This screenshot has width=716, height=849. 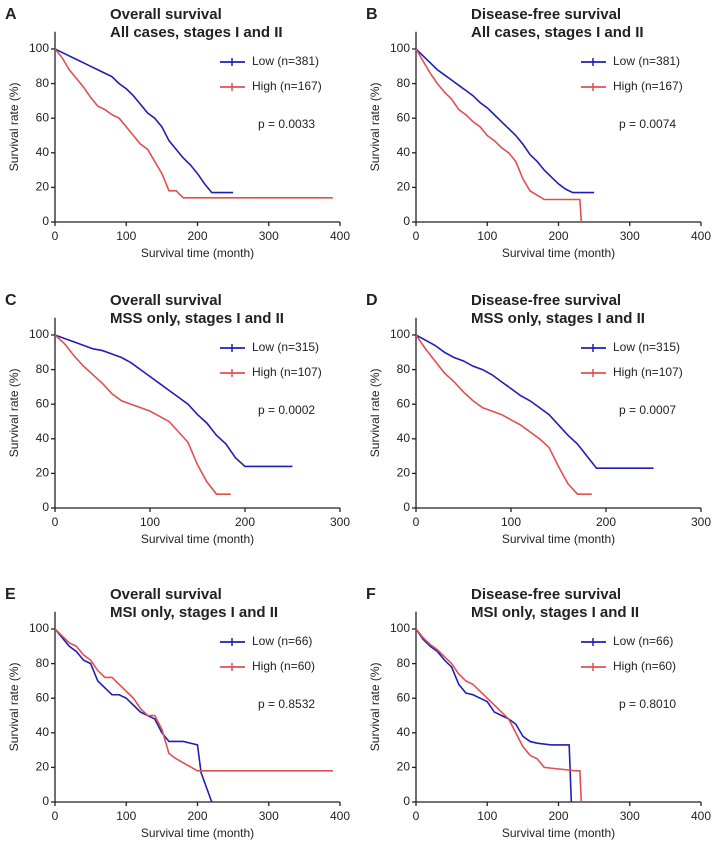 What do you see at coordinates (10, 594) in the screenshot?
I see `panel-letter: E` at bounding box center [10, 594].